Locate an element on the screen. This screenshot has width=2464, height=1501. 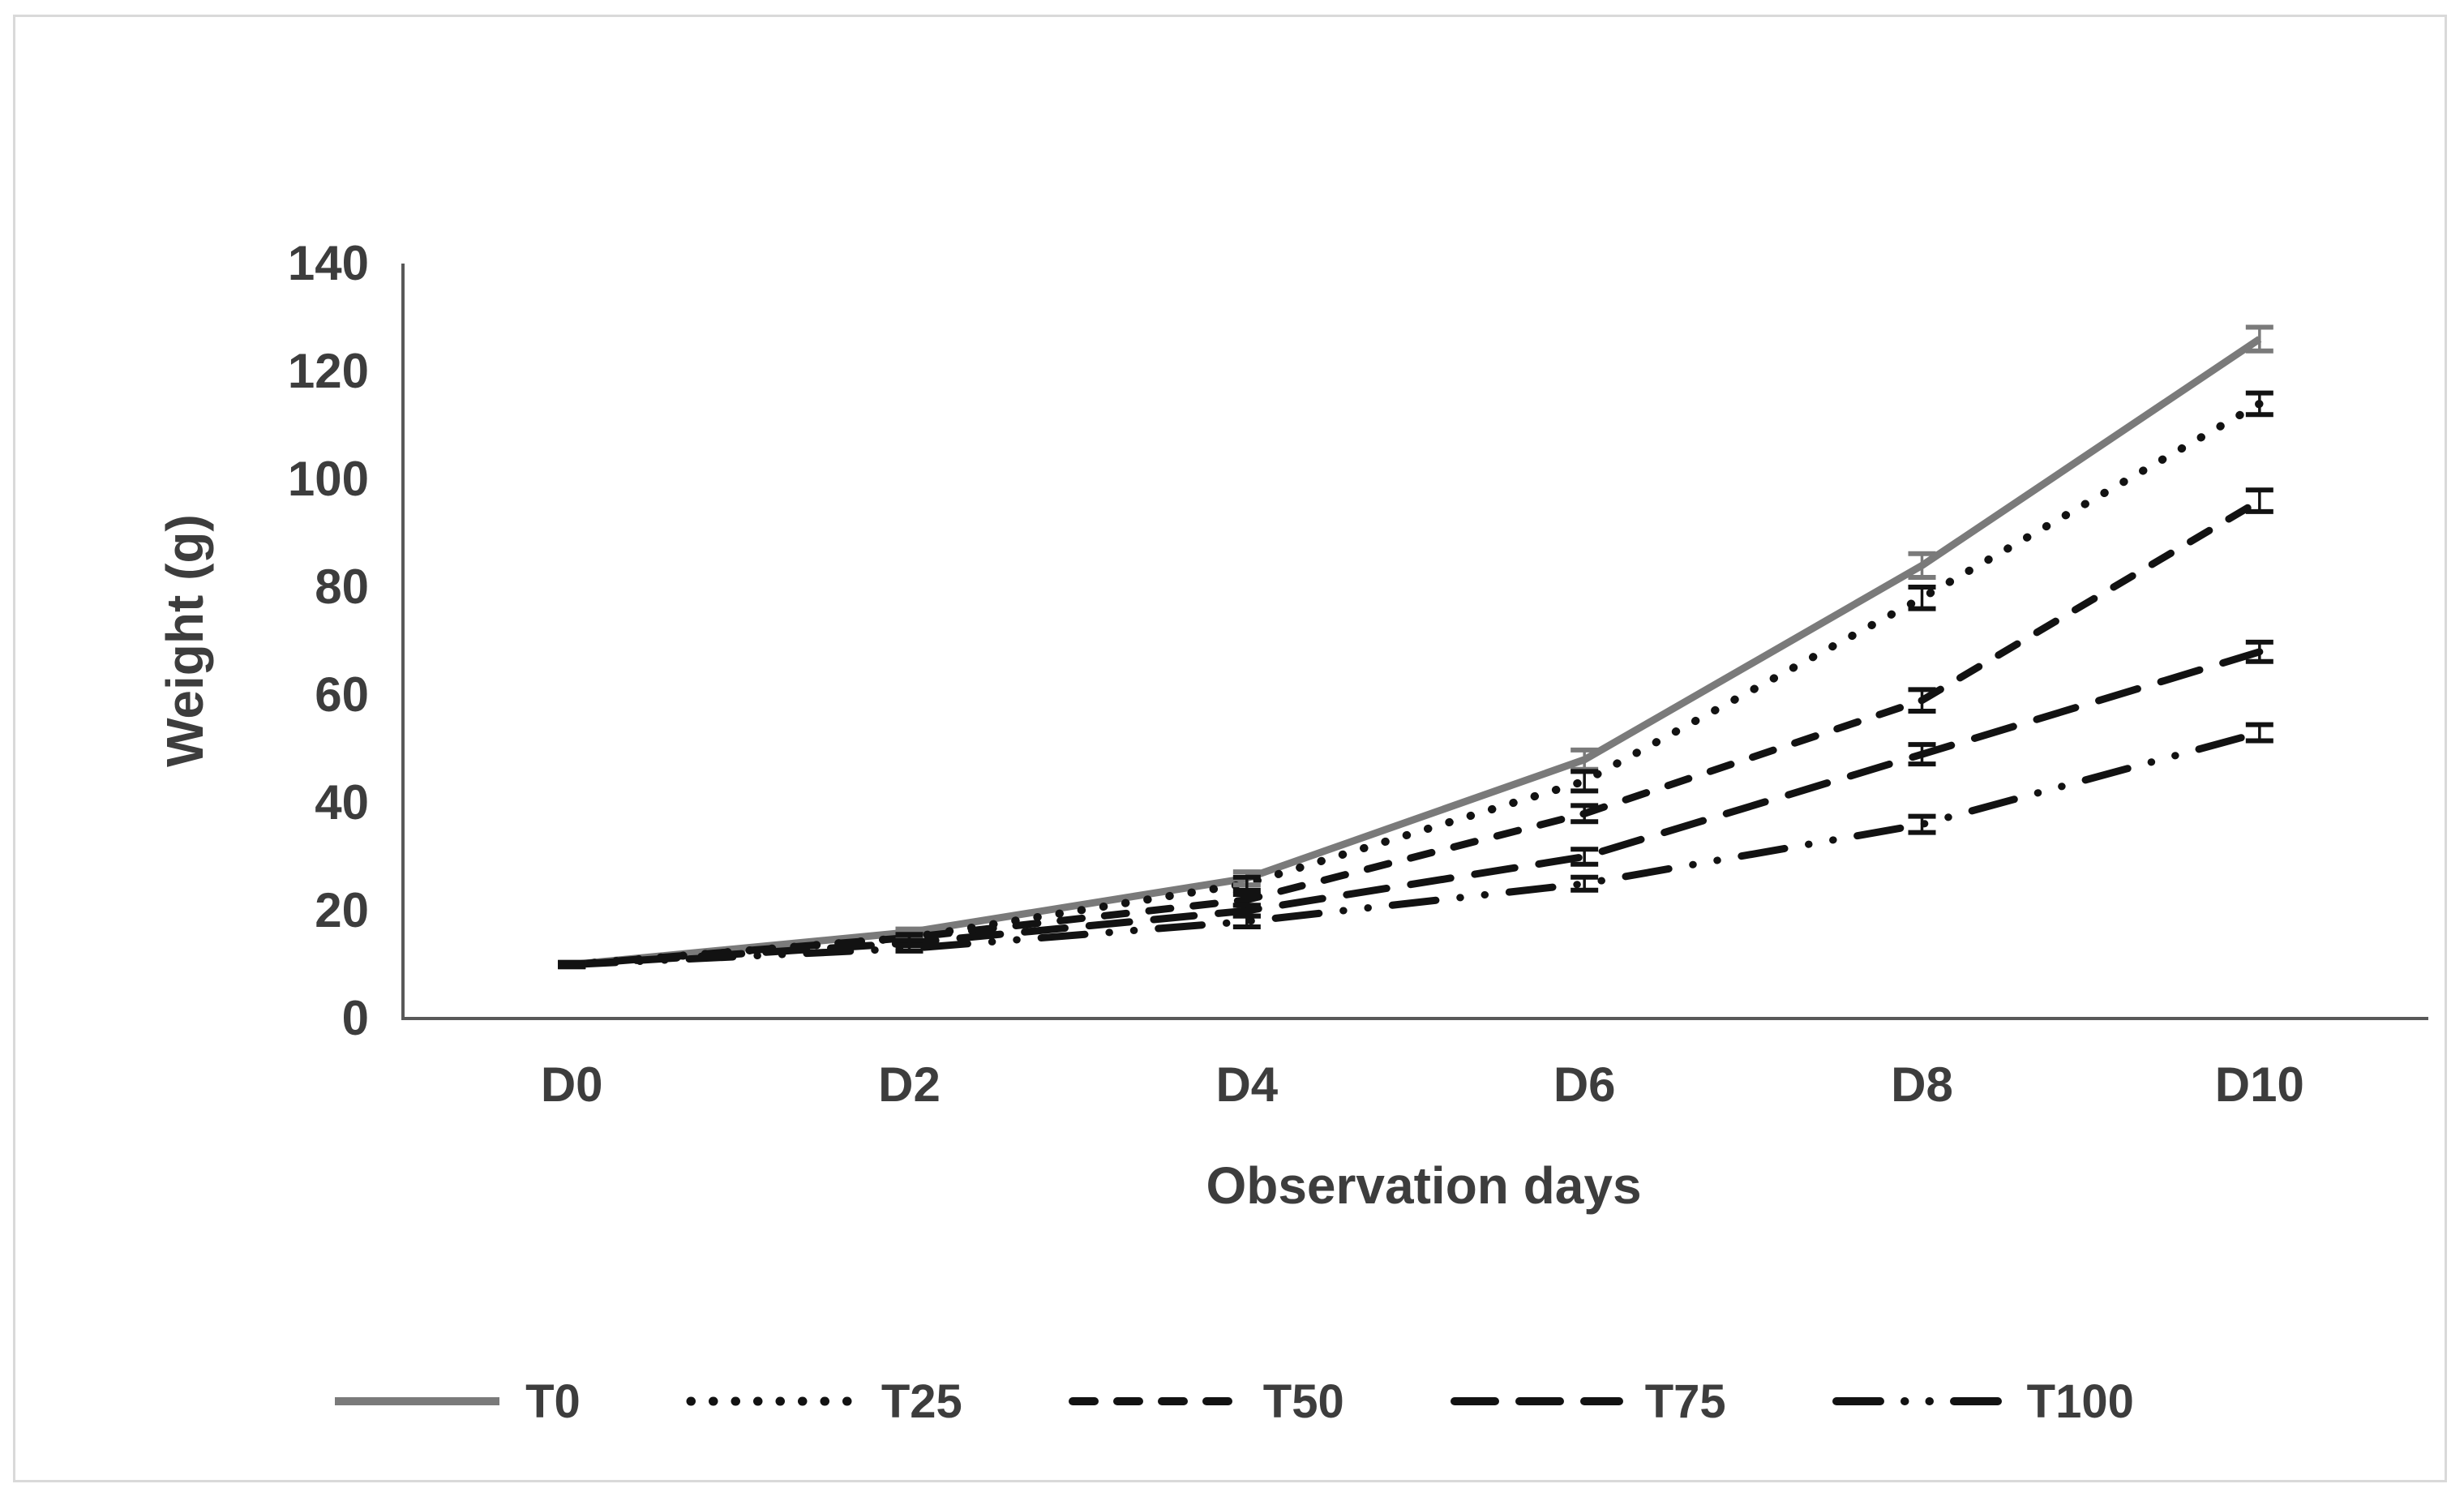
legend-label: T0 is located at coordinates (553, 1401).